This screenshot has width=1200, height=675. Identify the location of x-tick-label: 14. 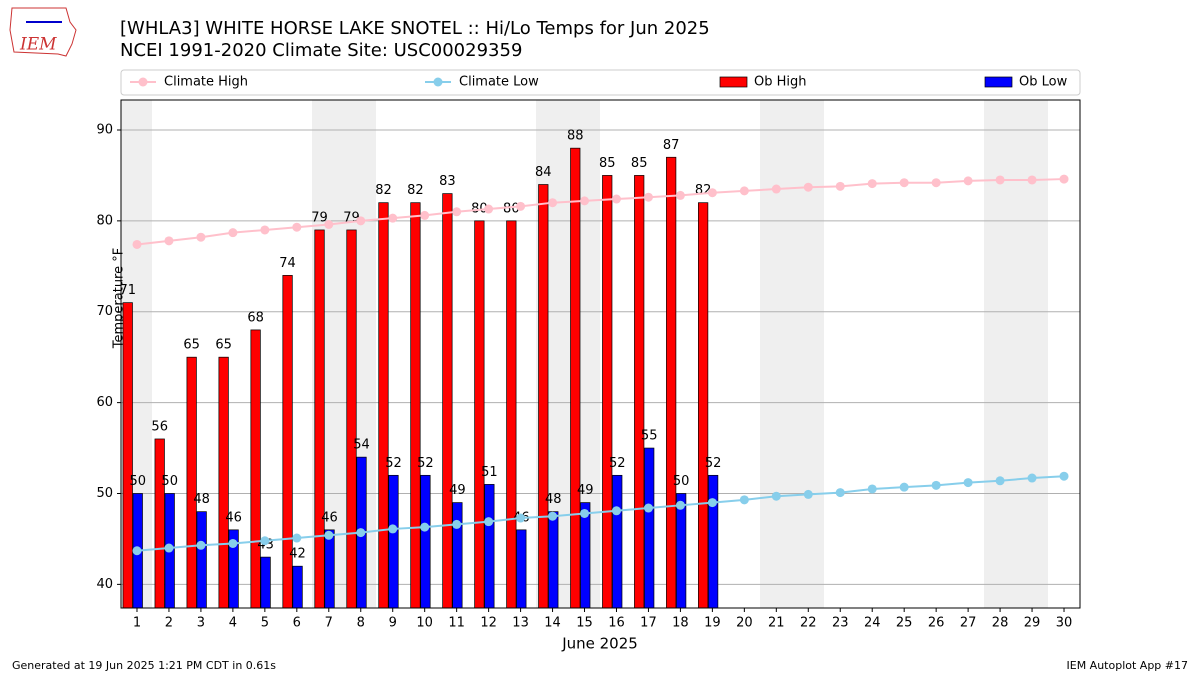
(552, 623).